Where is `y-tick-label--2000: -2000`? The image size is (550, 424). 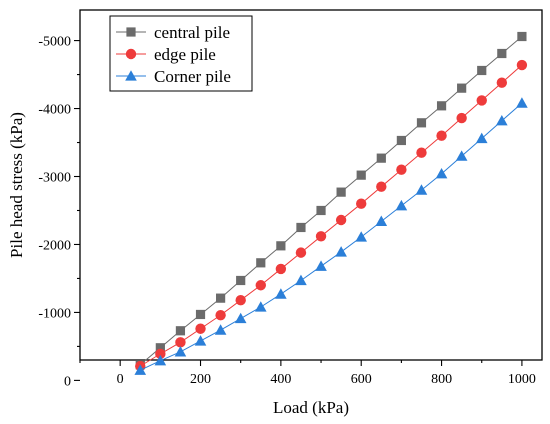 y-tick-label--2000: -2000 is located at coordinates (54, 245).